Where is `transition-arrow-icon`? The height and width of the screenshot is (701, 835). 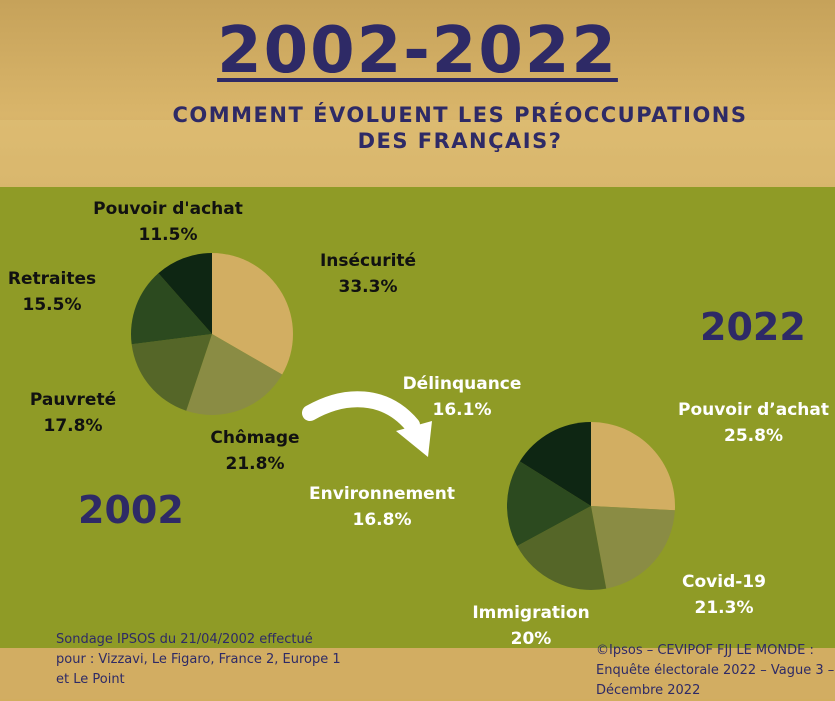
transition-arrow-icon is located at coordinates (367, 424).